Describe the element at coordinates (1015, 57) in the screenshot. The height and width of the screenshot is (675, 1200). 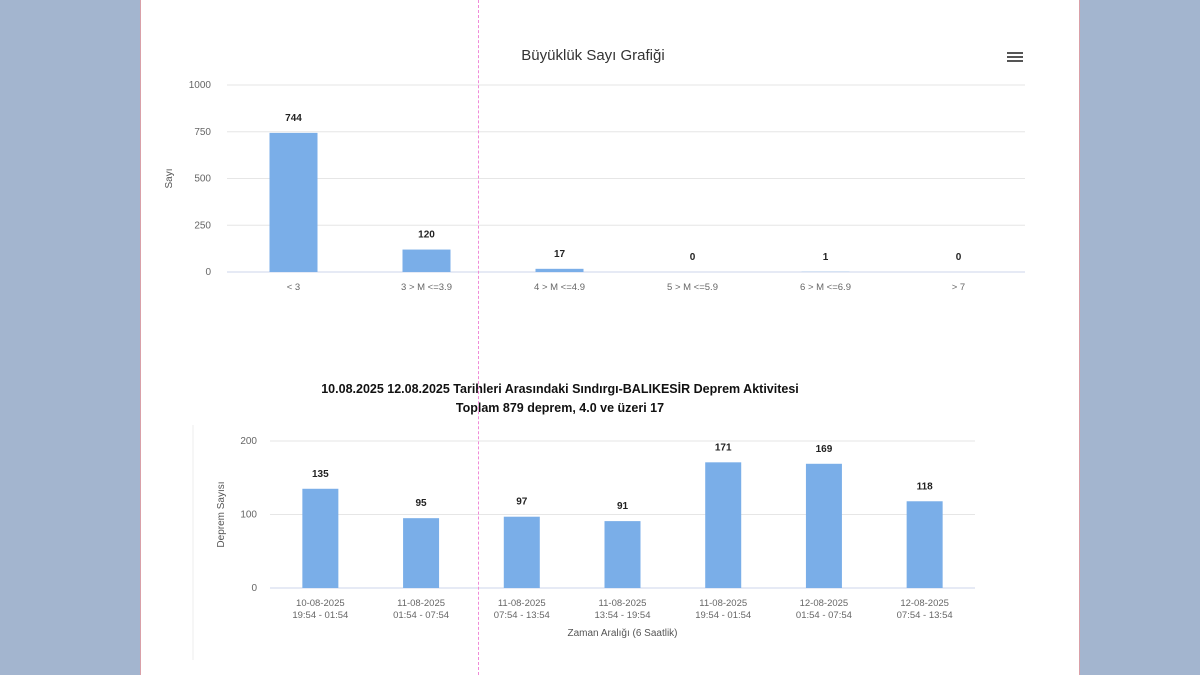
I see `hamburger-menu-icon` at that location.